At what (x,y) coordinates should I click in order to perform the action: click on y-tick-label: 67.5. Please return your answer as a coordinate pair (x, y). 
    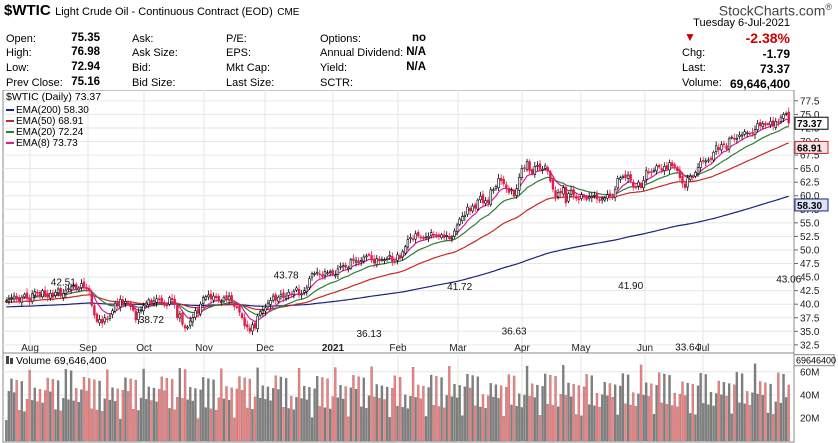
    Looking at the image, I should click on (810, 156).